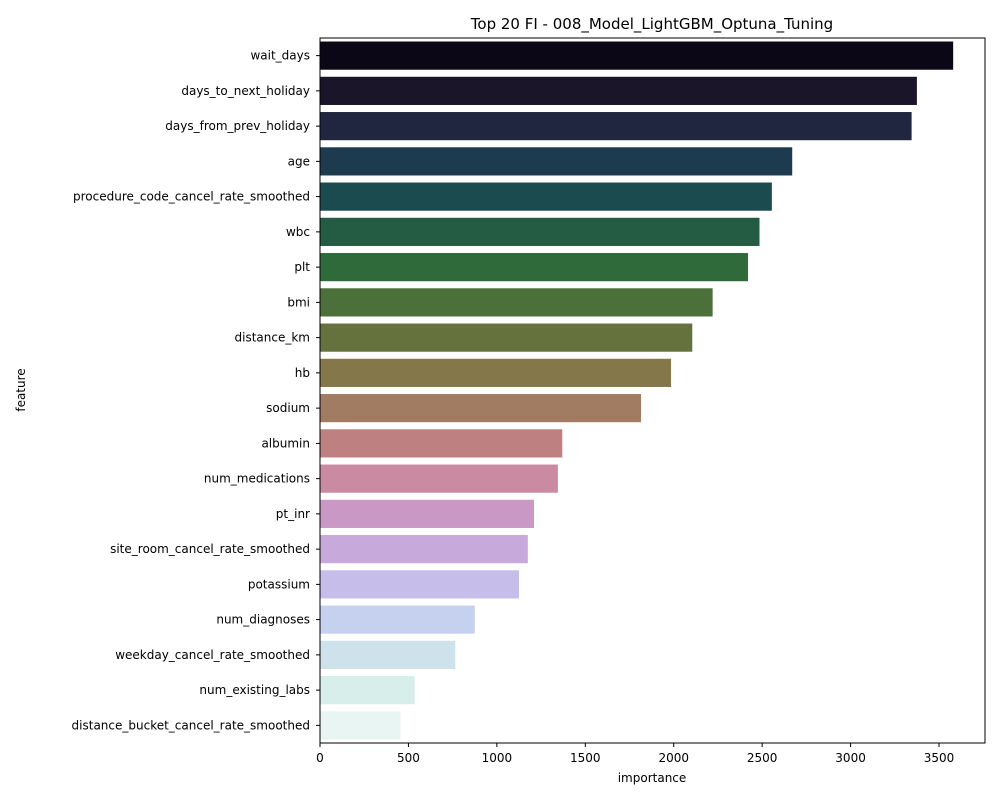 This screenshot has width=1000, height=800. I want to click on bar-days-to-next-holiday, so click(618, 90).